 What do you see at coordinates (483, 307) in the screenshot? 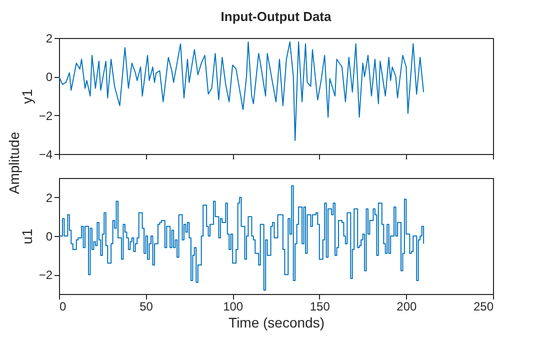
I see `x-tick-label: 250` at bounding box center [483, 307].